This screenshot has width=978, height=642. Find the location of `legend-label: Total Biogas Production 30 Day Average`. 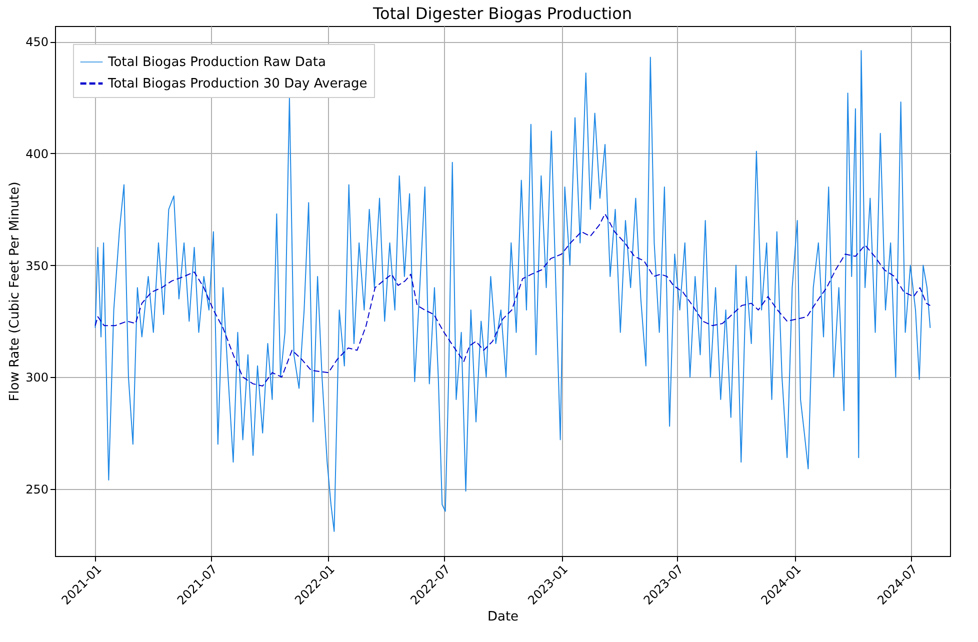

legend-label: Total Biogas Production 30 Day Average is located at coordinates (237, 84).